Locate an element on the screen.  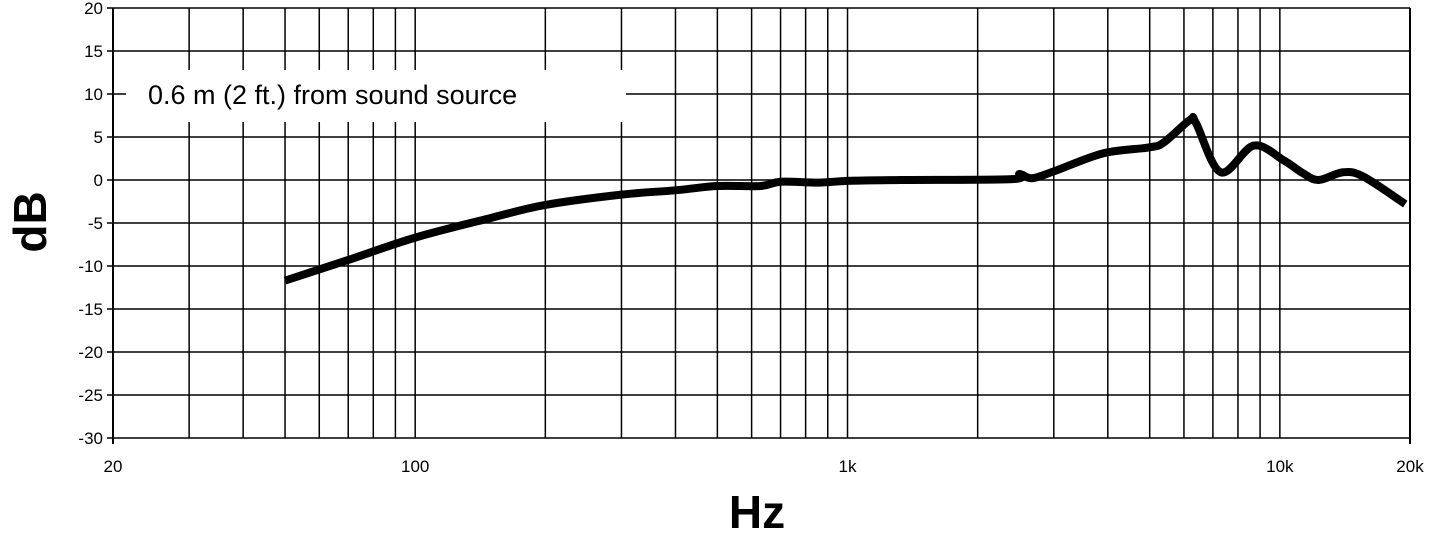
y-tick-label: 20 is located at coordinates (93, 9).